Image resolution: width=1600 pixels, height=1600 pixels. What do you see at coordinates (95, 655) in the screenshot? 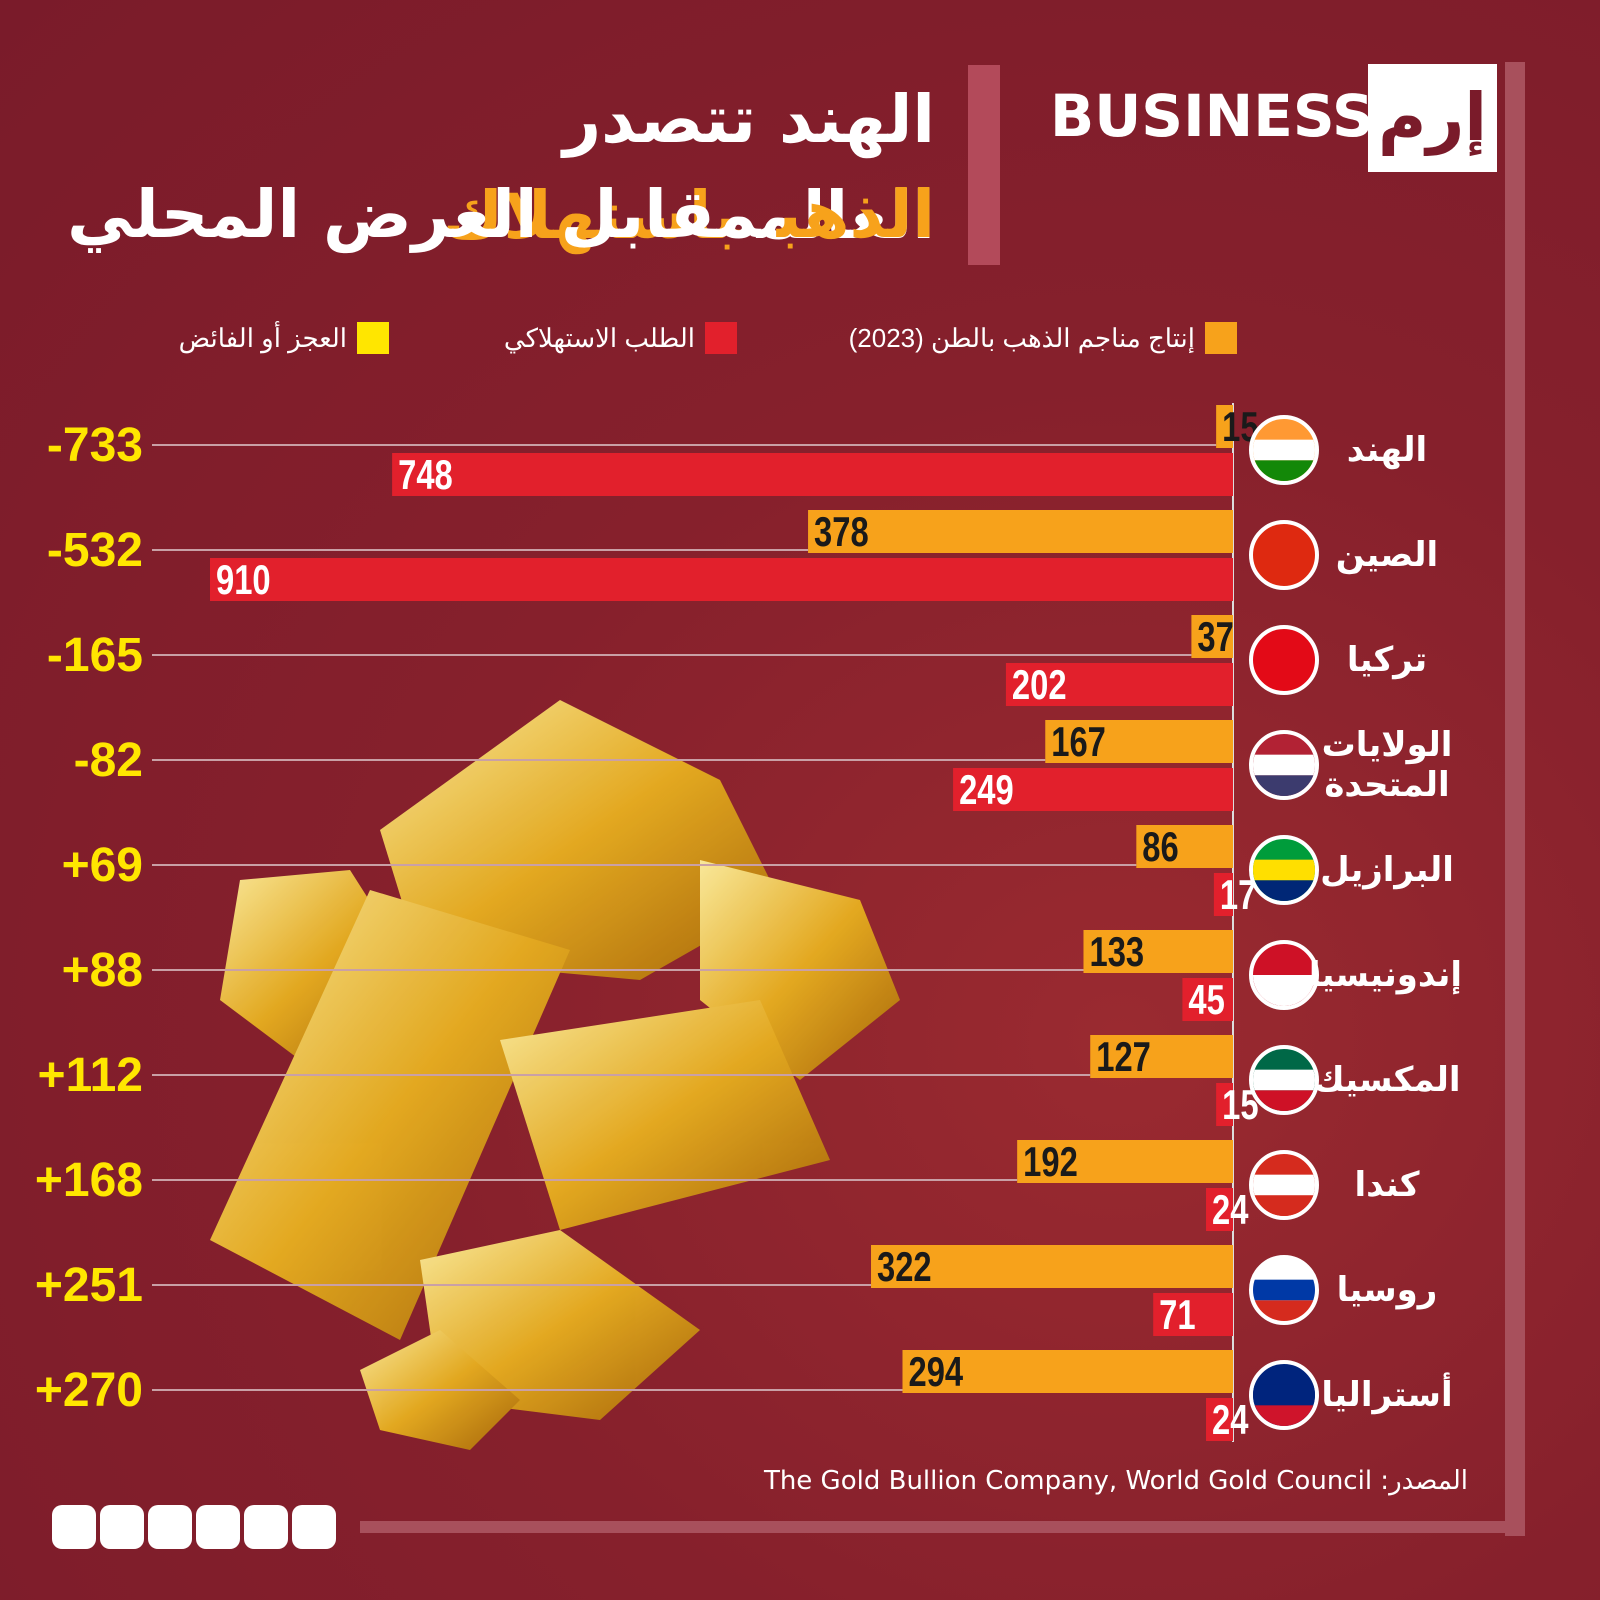
I see `net-label: -165` at bounding box center [95, 655].